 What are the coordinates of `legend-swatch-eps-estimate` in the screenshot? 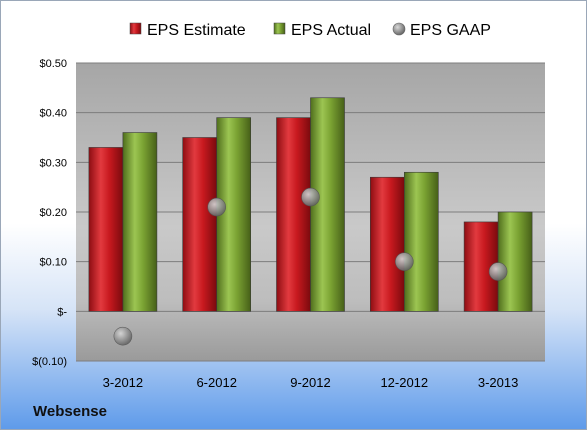 It's located at (135, 28).